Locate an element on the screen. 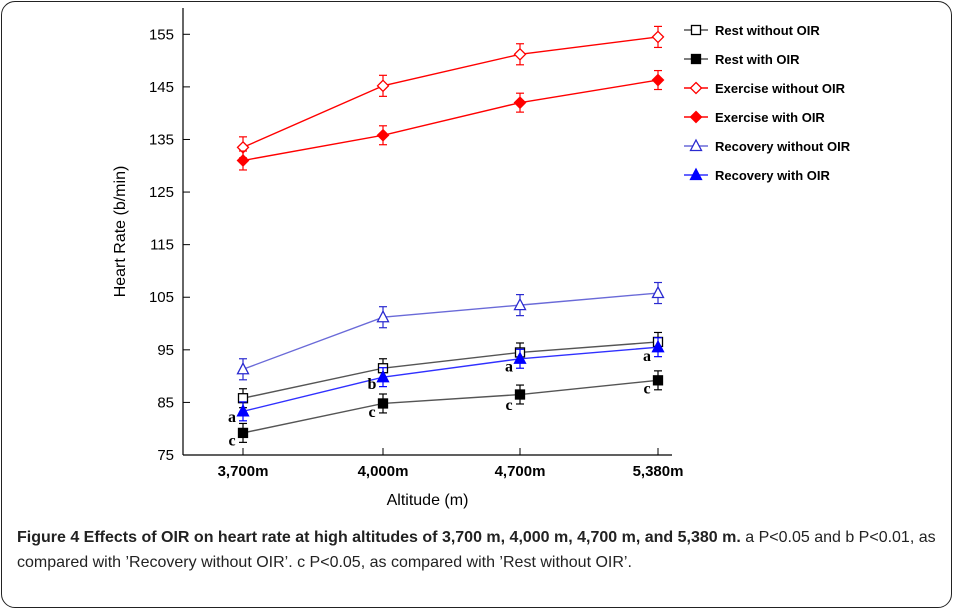 This screenshot has height=613, width=957. y-tick-label: 105 is located at coordinates (161, 297).